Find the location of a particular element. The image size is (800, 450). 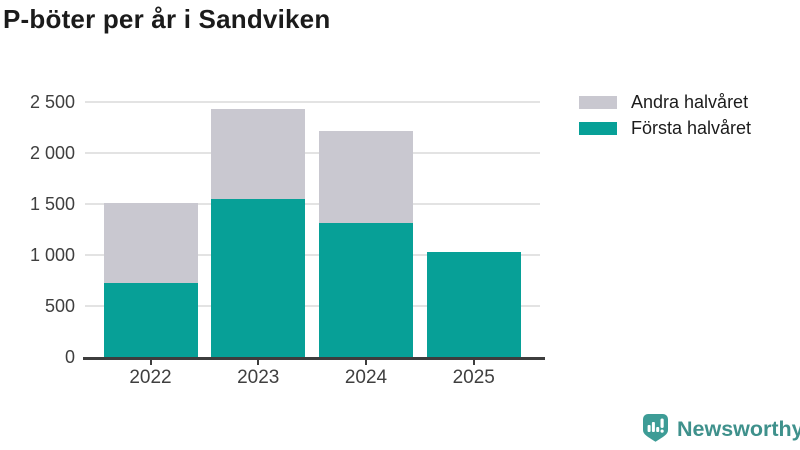

bar-2023-frsta is located at coordinates (258, 277).